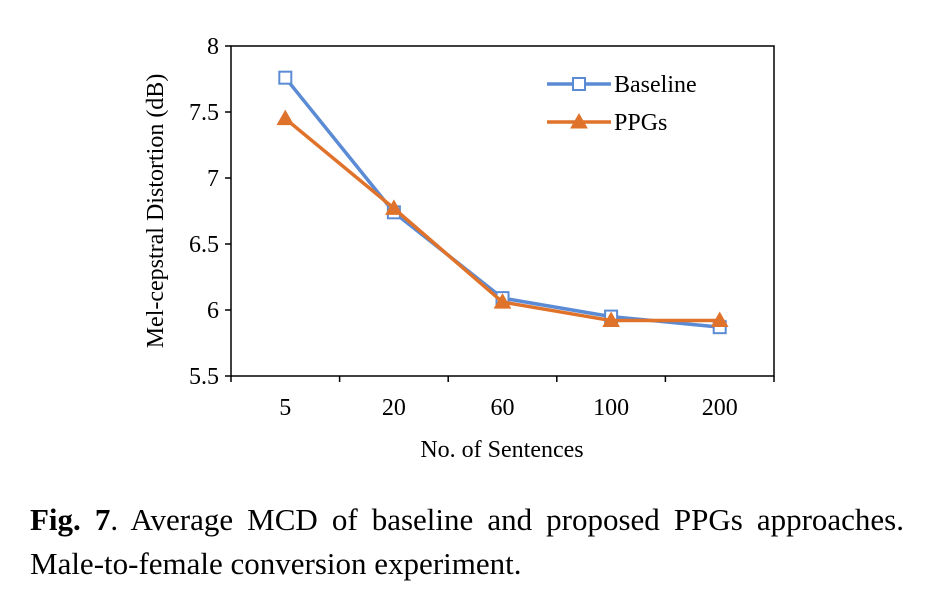  What do you see at coordinates (503, 408) in the screenshot?
I see `x-tick-label: 60` at bounding box center [503, 408].